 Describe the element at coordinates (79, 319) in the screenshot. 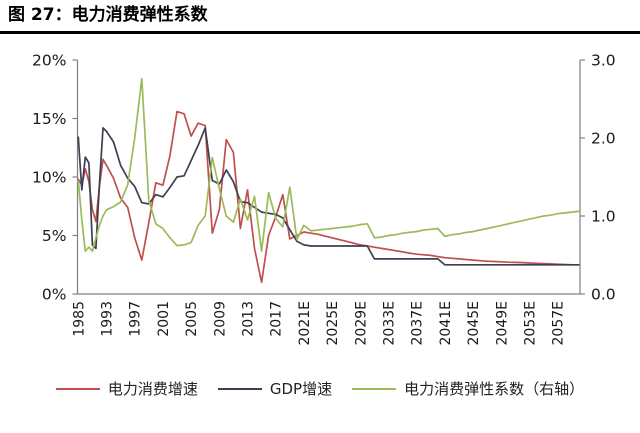

I see `x-axis-label: 1985` at that location.